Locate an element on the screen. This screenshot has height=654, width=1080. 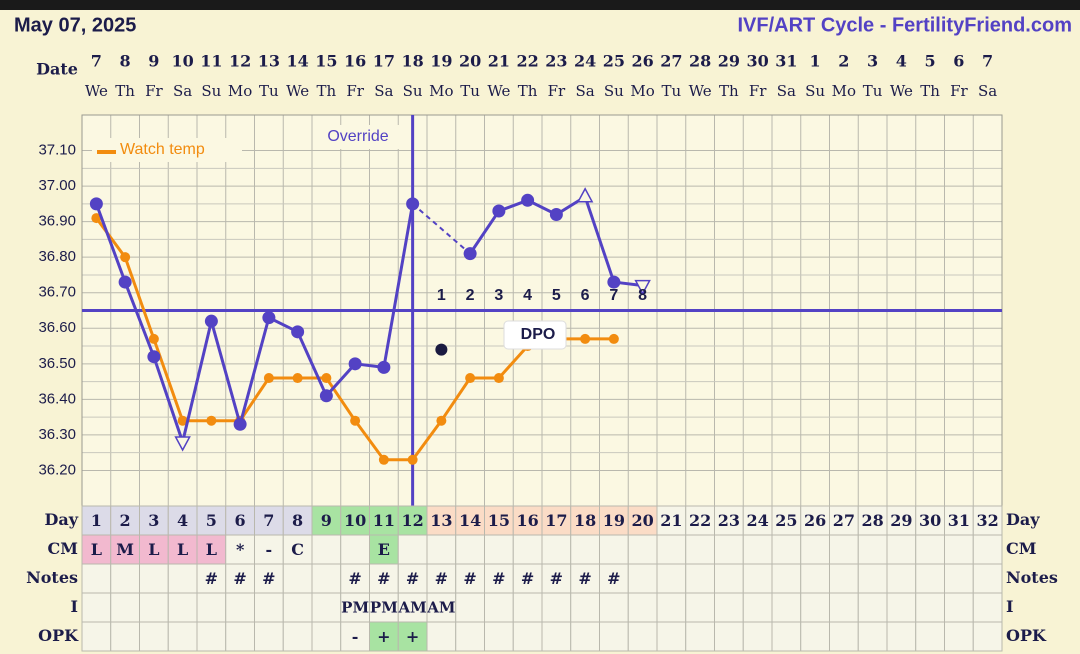
date-number: 29 is located at coordinates (729, 61).